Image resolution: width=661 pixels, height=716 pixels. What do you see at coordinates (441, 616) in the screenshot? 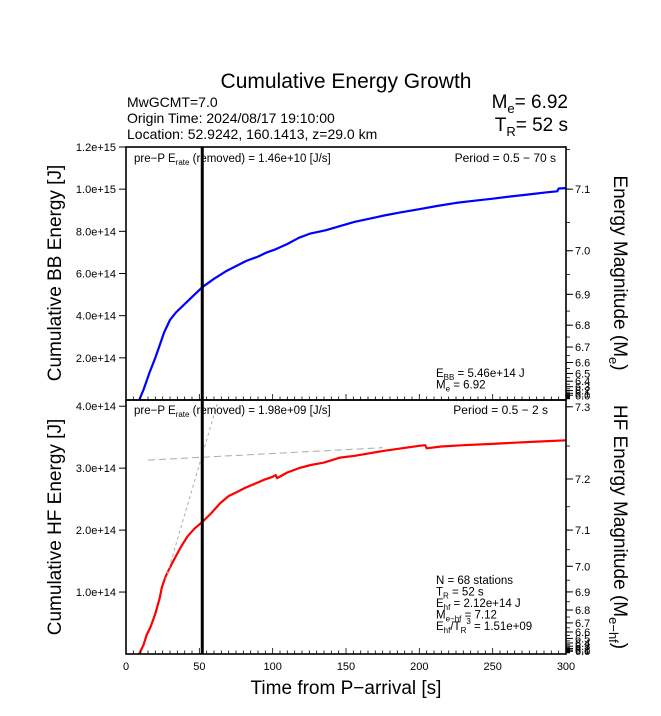
I see `hf-stat-main: M` at bounding box center [441, 616].